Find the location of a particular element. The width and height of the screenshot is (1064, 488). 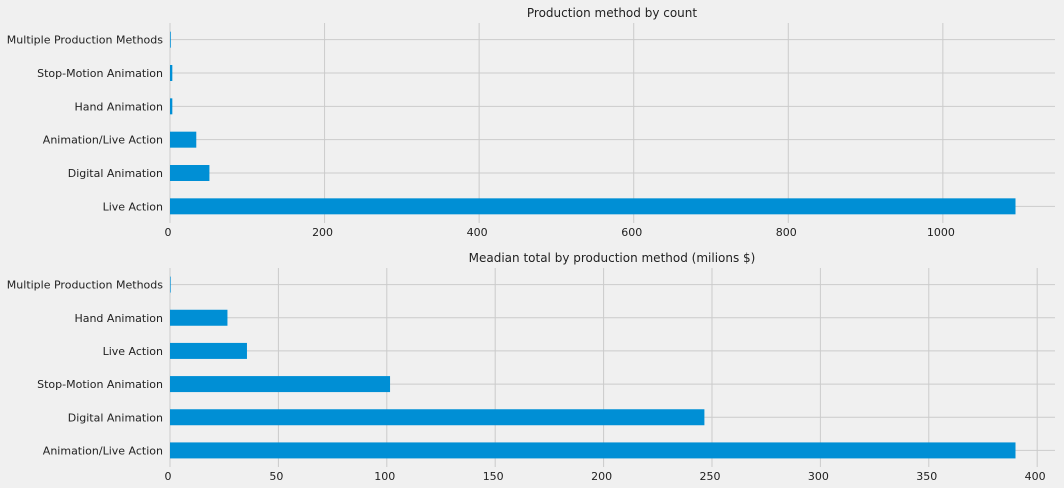

x-tick-label: 1000 is located at coordinates (941, 232).